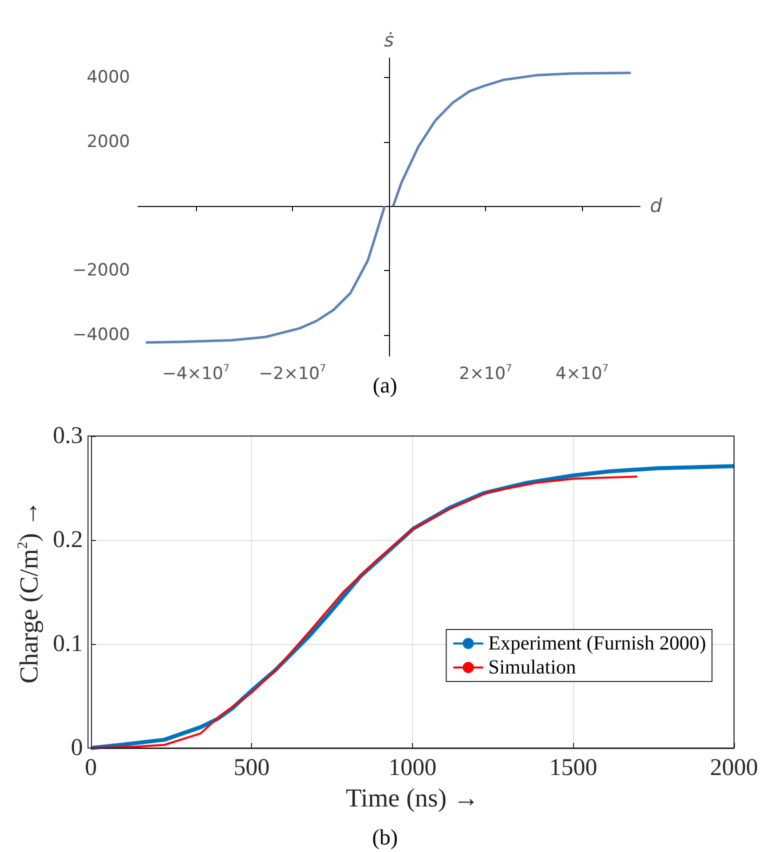  What do you see at coordinates (101, 270) in the screenshot?
I see `y-tick-label: −2000` at bounding box center [101, 270].